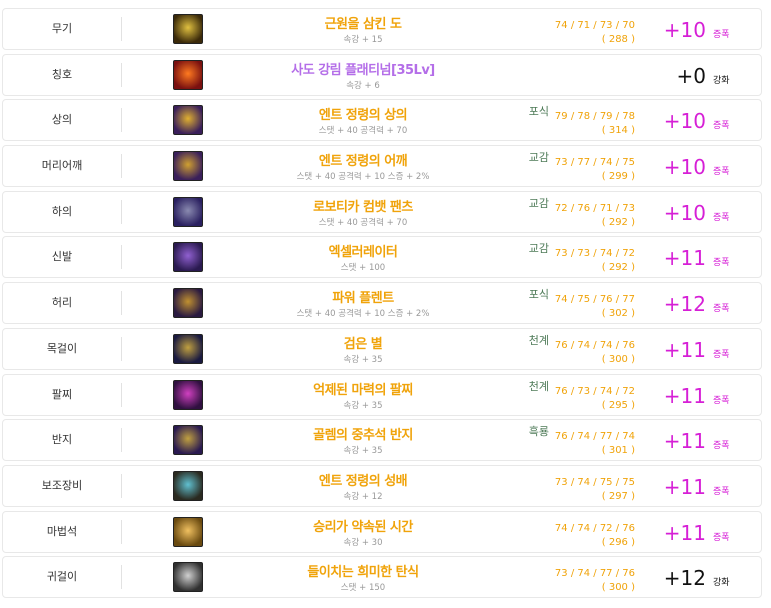 This screenshot has height=608, width=771. What do you see at coordinates (363, 299) in the screenshot?
I see `item-name: 파워 플렌트` at bounding box center [363, 299].